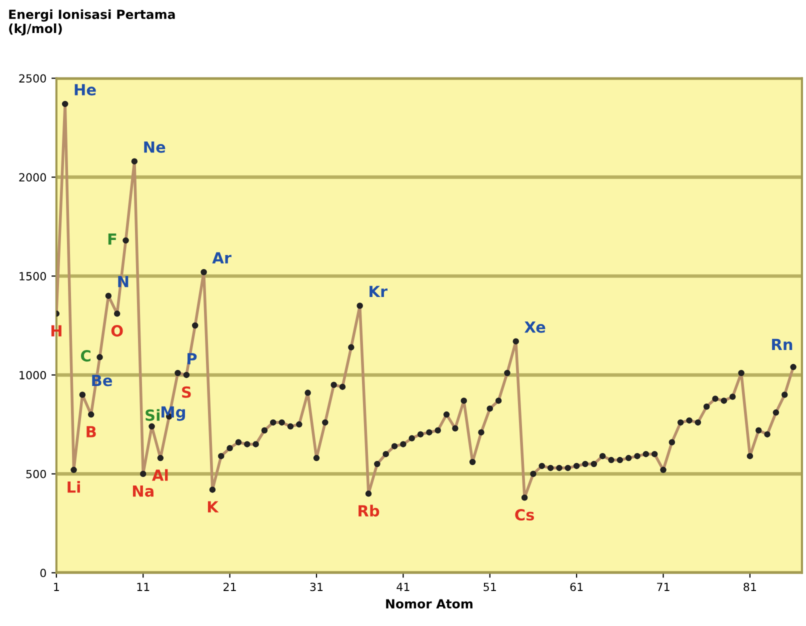  What do you see at coordinates (160, 475) in the screenshot?
I see `annotation: Al` at bounding box center [160, 475].